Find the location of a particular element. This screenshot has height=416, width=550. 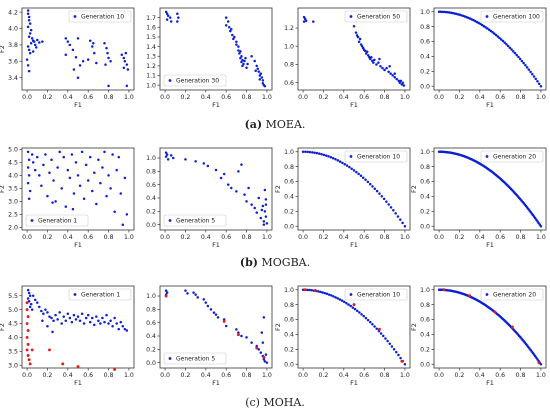

x-tick-label: 0.8 is located at coordinates (521, 97).